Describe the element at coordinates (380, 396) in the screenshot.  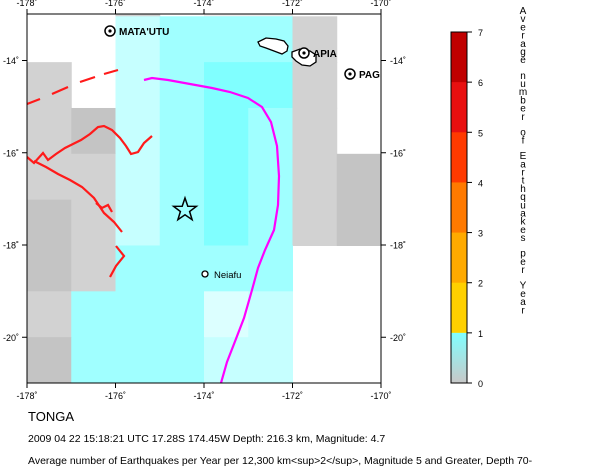
I see `x-tick-label-bottom: -170˚` at that location.